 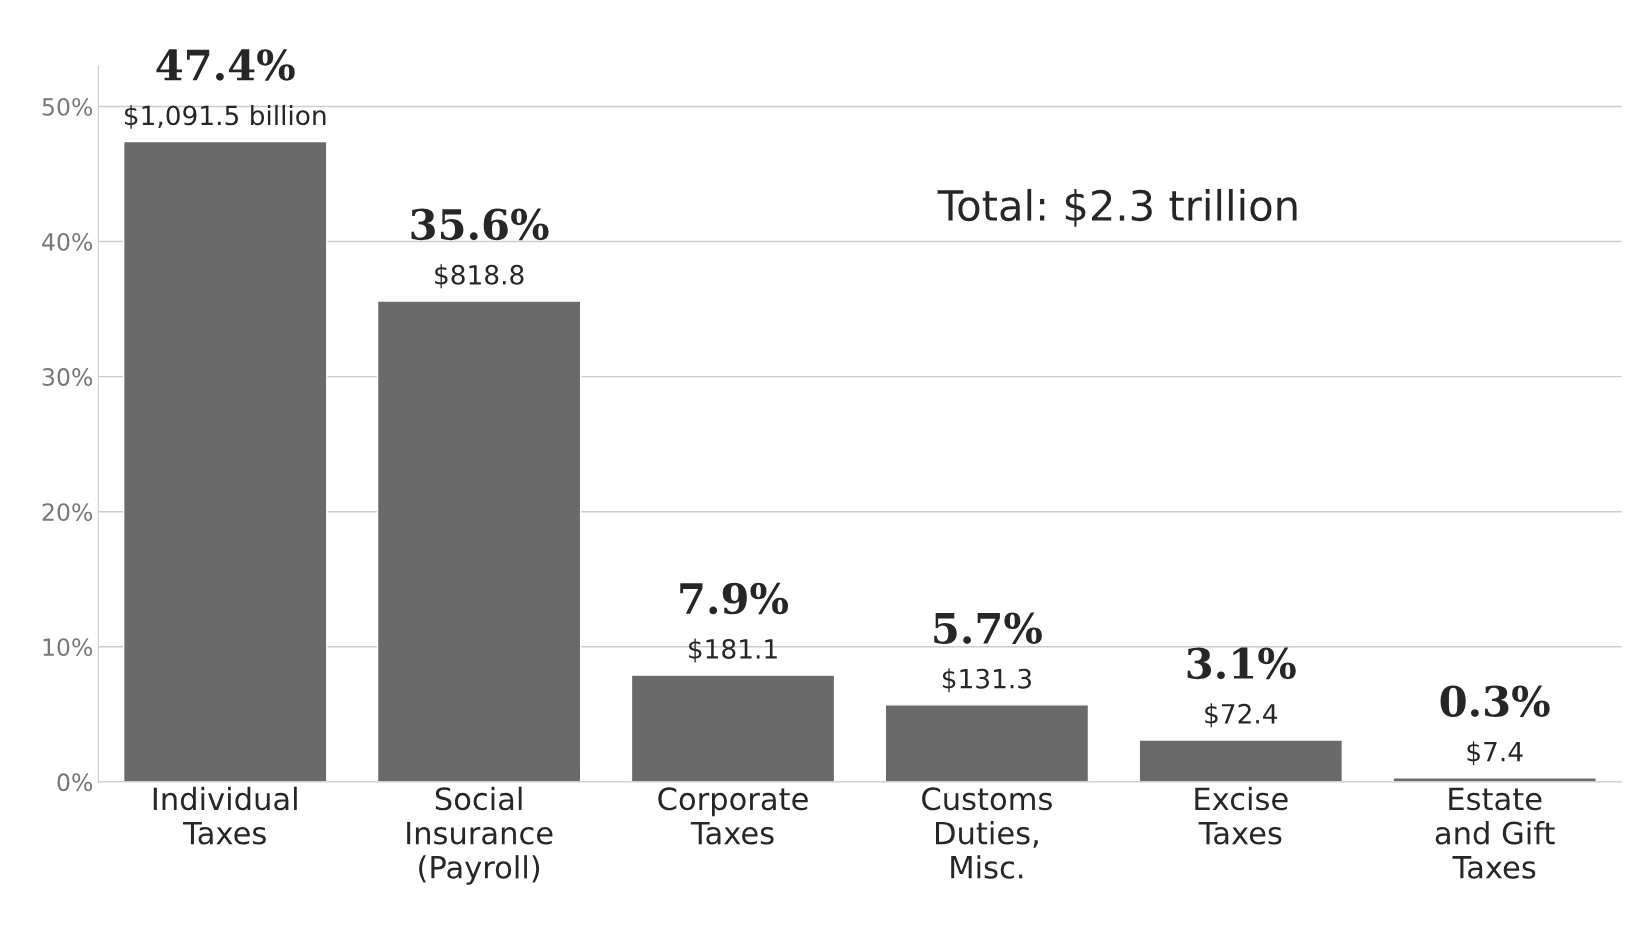 What do you see at coordinates (1495, 833) in the screenshot?
I see `x-tick-label: Estate and Gift Taxes` at bounding box center [1495, 833].